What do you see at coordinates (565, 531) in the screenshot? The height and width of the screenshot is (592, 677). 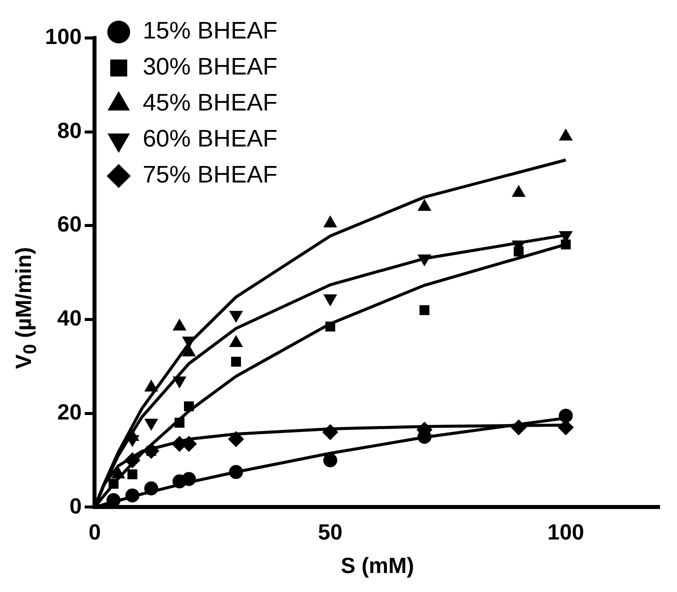 I see `x-tick-label: 100` at bounding box center [565, 531].